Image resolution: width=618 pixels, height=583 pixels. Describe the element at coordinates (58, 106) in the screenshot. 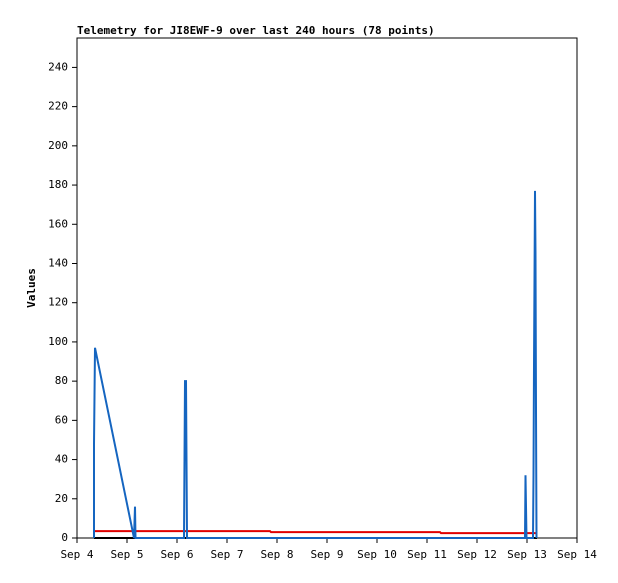

I see `y-tick-label: 220` at that location.